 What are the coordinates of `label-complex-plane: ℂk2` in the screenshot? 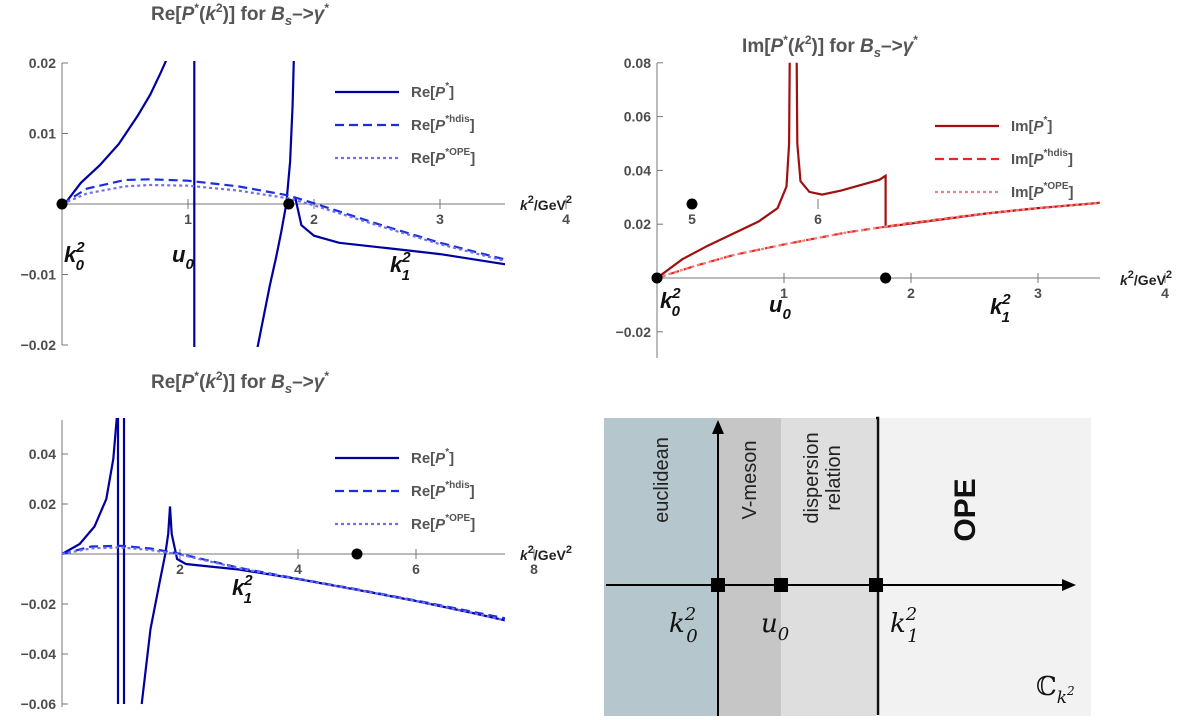 It's located at (1055, 690).